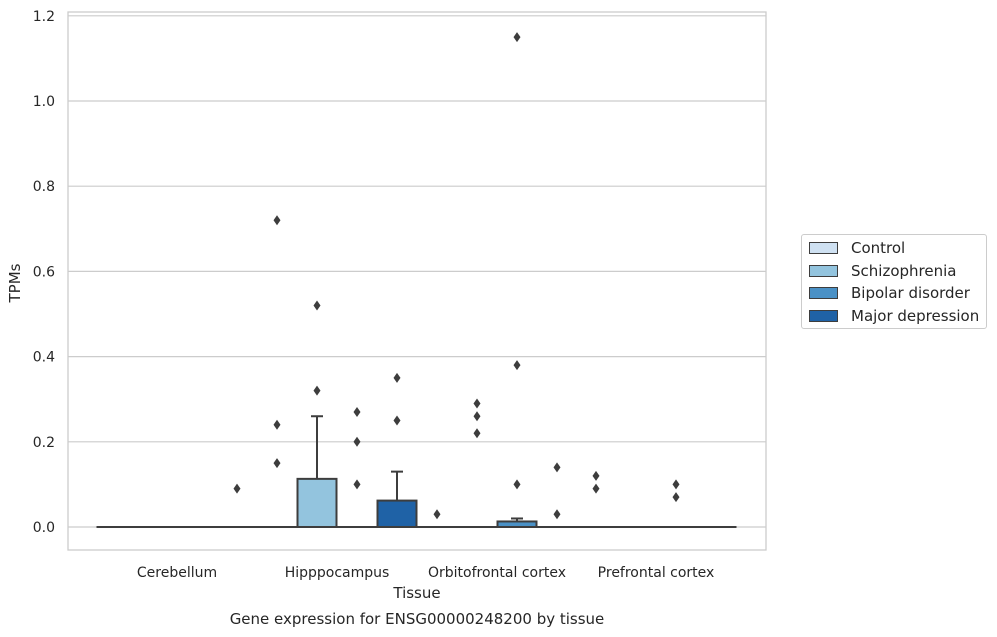 The height and width of the screenshot is (637, 997). What do you see at coordinates (44, 443) in the screenshot?
I see `y-tick-label: 0.2` at bounding box center [44, 443].